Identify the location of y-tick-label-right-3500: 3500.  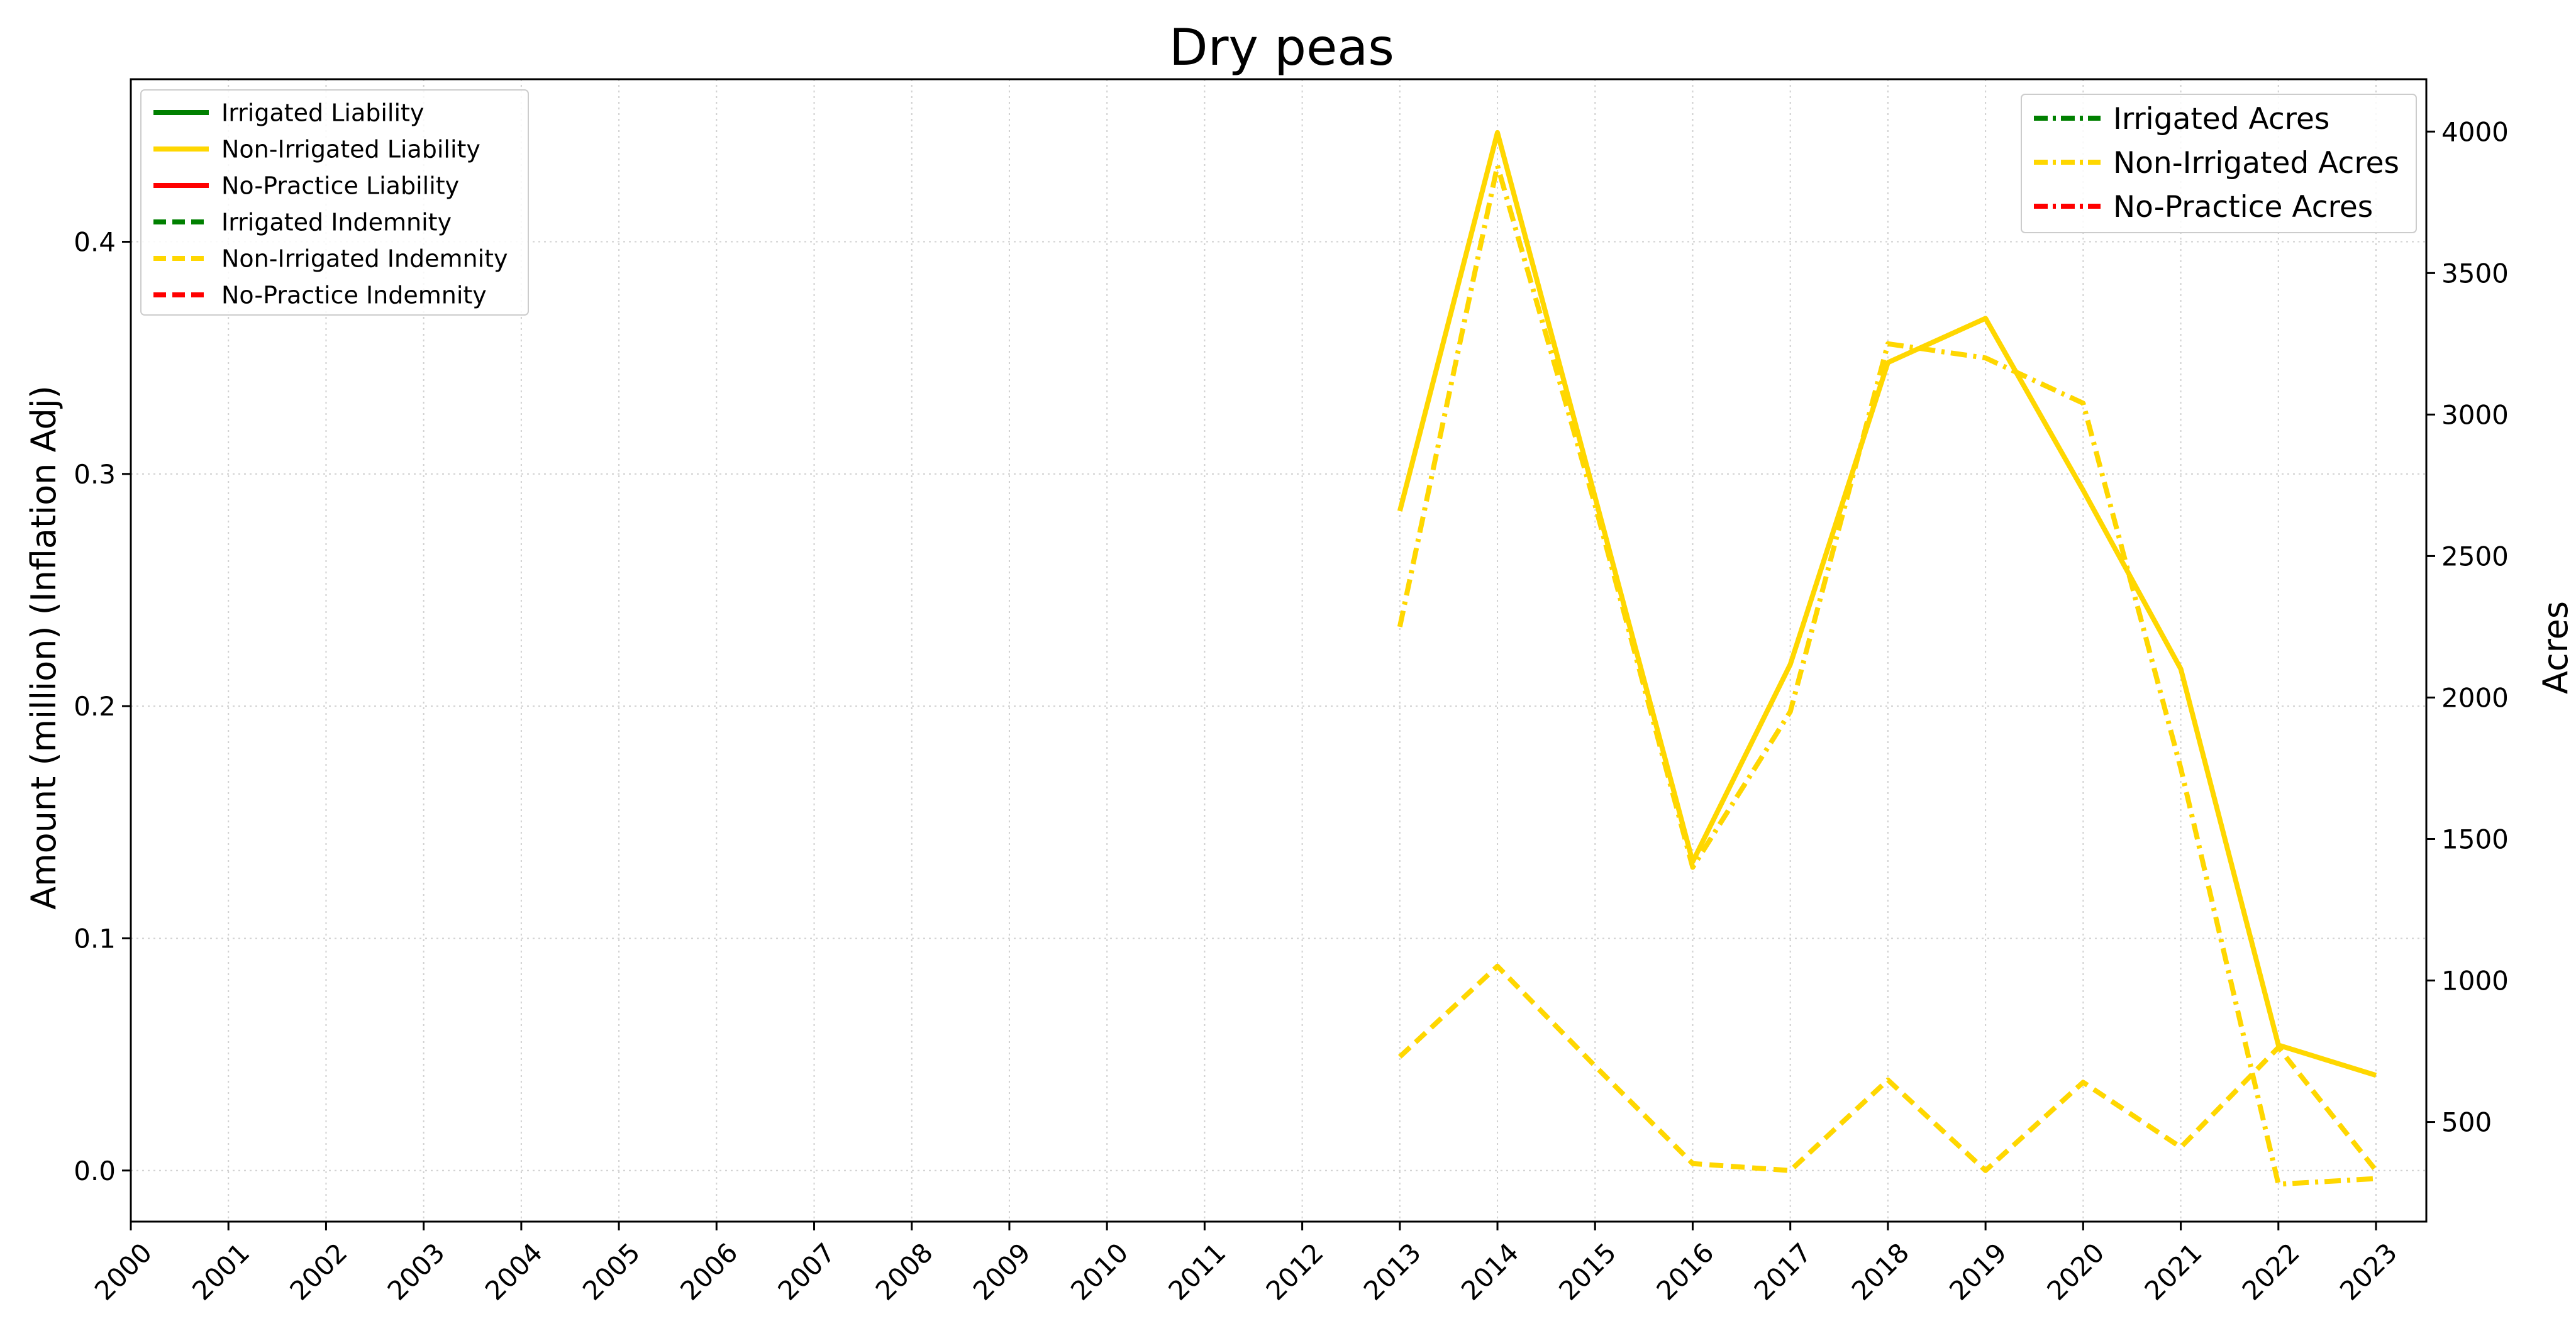
(2475, 273).